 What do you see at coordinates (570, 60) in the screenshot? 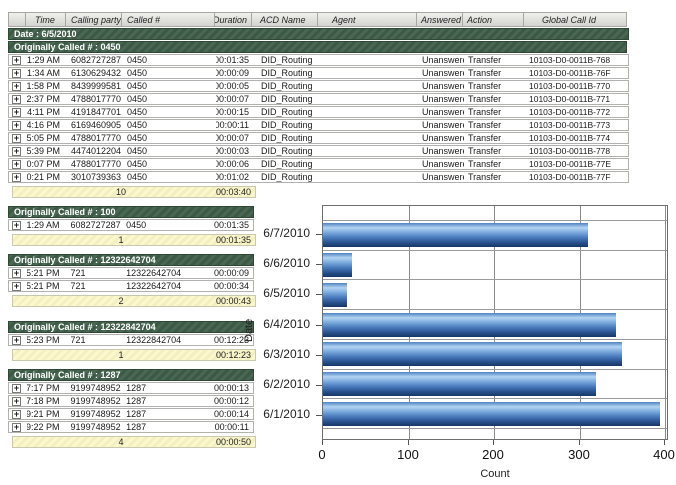
I see `cell-global-call-id: 10103-D0-0011B-768` at bounding box center [570, 60].